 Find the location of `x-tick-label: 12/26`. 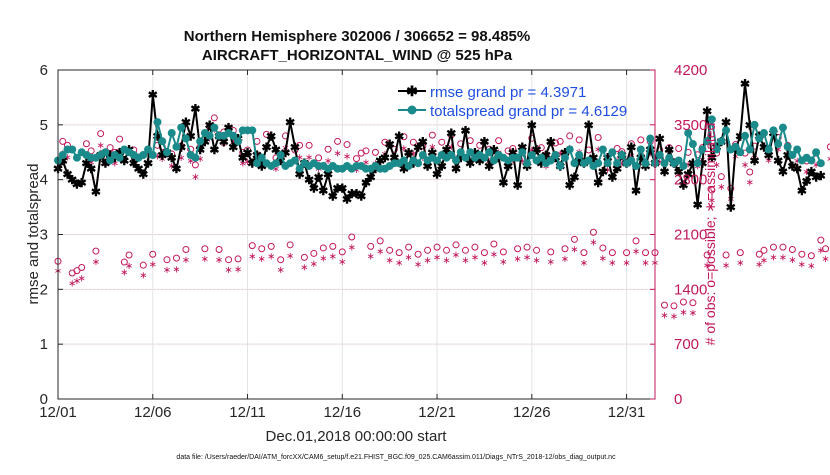

x-tick-label: 12/26 is located at coordinates (532, 412).